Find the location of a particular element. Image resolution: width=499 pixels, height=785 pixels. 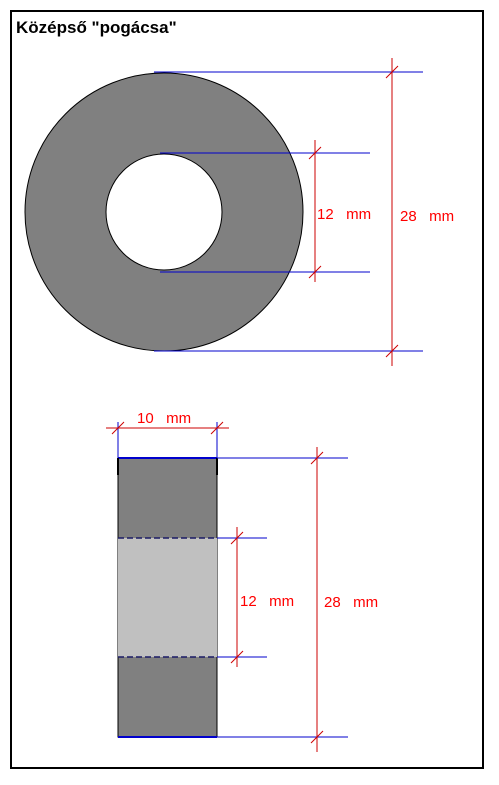

outer-top-tick is located at coordinates (392, 72).